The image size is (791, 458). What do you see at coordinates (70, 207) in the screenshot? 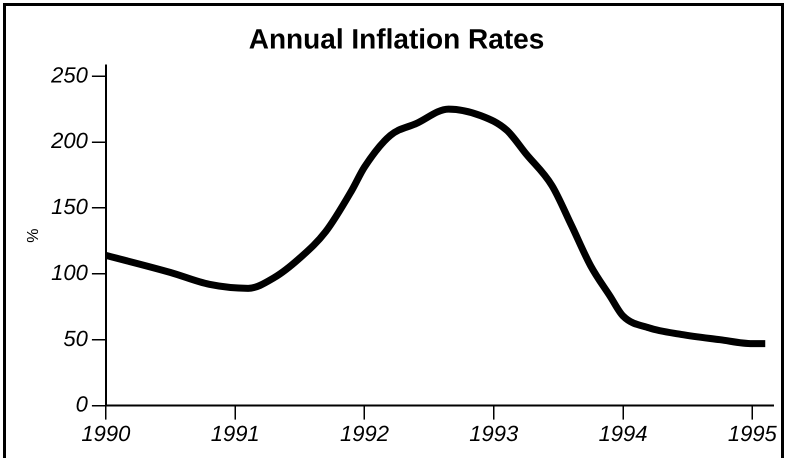
I see `y-tick-label: 150` at bounding box center [70, 207].